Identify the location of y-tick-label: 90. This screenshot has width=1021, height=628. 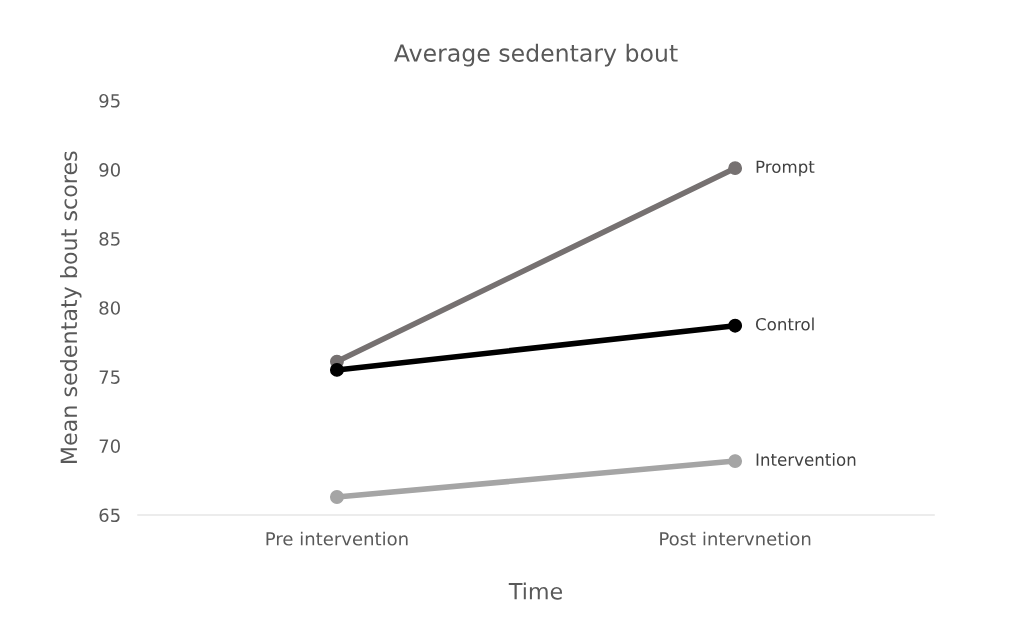
(109, 170).